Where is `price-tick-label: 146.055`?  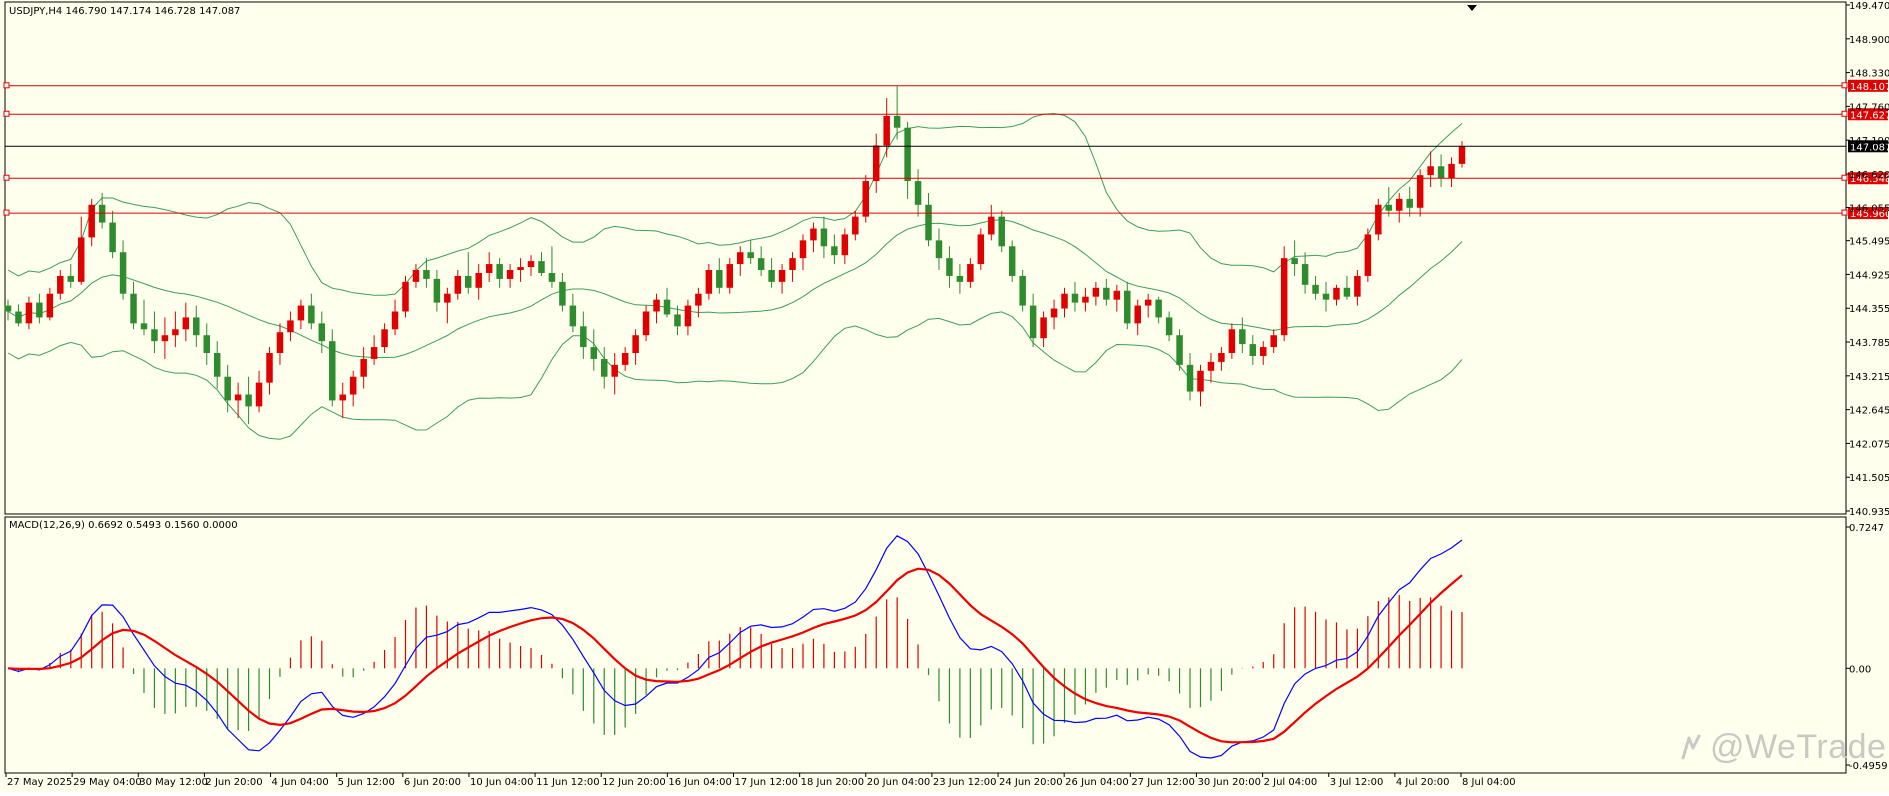
price-tick-label: 146.055 is located at coordinates (1869, 208).